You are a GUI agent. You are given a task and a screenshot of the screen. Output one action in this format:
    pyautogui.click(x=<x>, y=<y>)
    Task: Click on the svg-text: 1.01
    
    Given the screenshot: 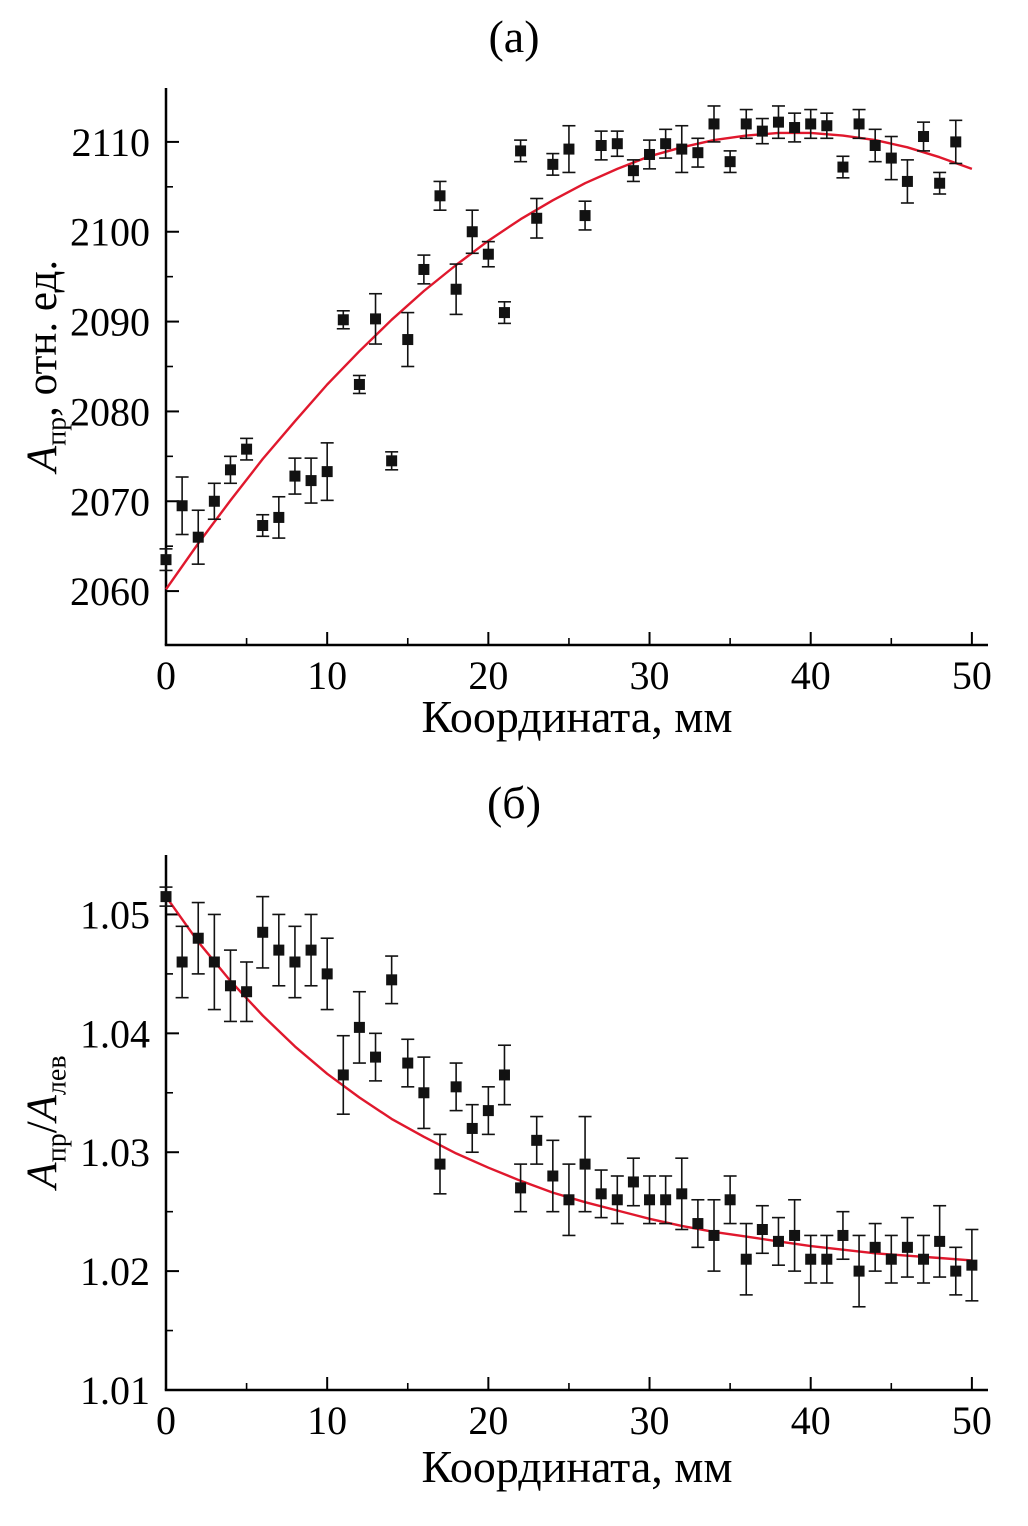 What is the action you would take?
    pyautogui.click(x=115, y=1390)
    